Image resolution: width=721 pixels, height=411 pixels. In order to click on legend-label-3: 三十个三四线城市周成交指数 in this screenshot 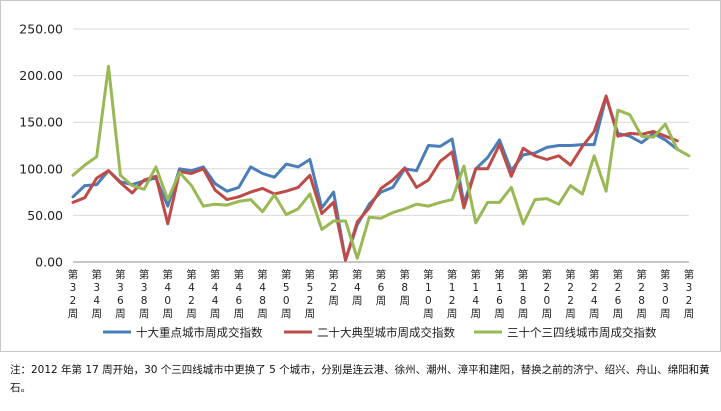, I will do `click(582, 333)`.